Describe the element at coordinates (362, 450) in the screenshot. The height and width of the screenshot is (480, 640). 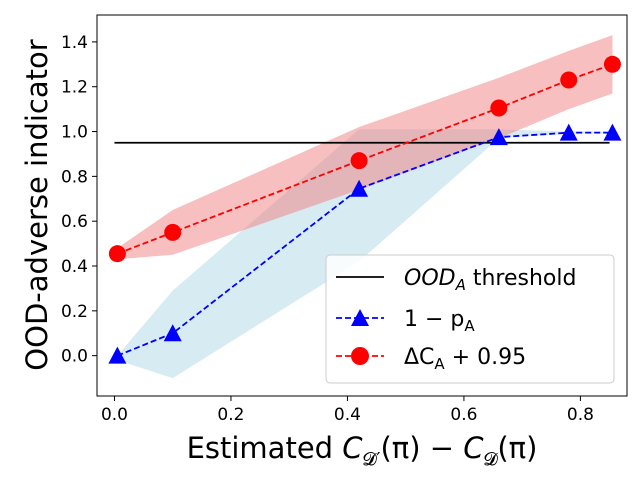
I see `x-axis-label: Estimated C𝓓′(π) − C𝓓(π)` at that location.